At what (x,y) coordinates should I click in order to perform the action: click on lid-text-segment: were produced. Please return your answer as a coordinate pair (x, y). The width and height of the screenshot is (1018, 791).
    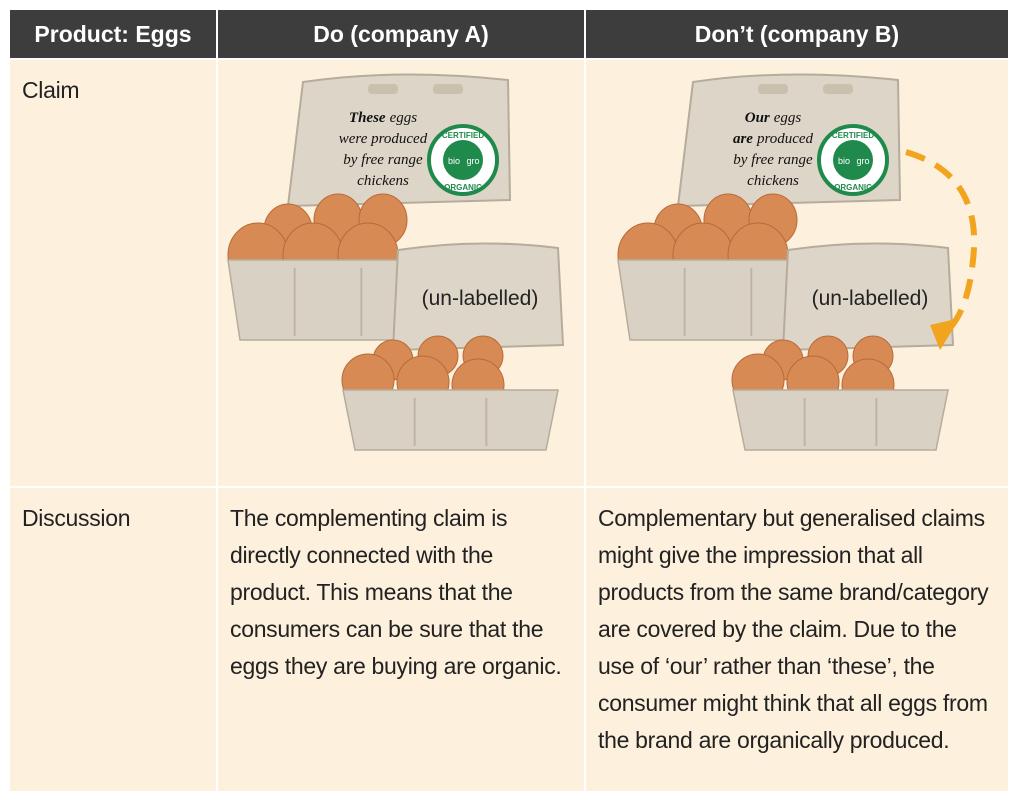
    Looking at the image, I should click on (383, 139).